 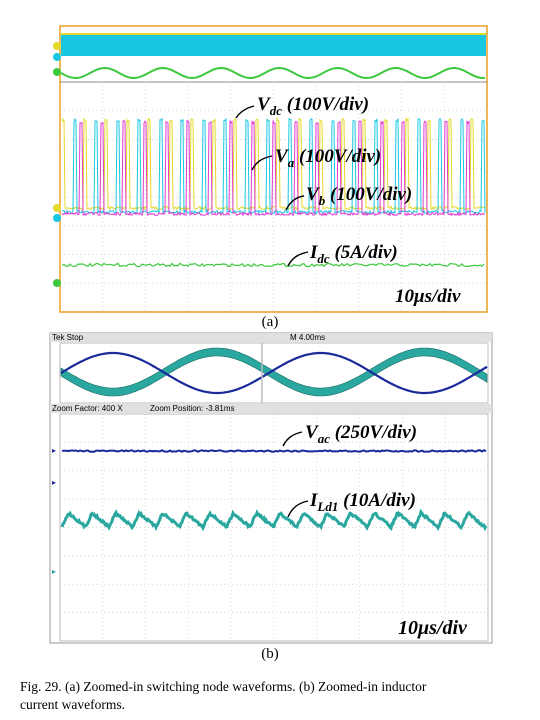 What do you see at coordinates (87, 408) in the screenshot?
I see `zoom-factor-label: Zoom Factor: 400 X` at bounding box center [87, 408].